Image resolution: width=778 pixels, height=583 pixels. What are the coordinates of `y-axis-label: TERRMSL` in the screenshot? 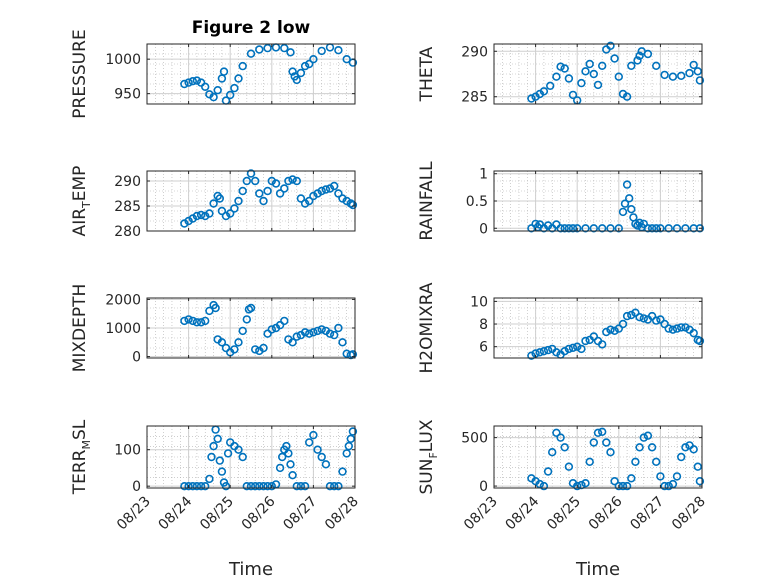 It's located at (81, 457).